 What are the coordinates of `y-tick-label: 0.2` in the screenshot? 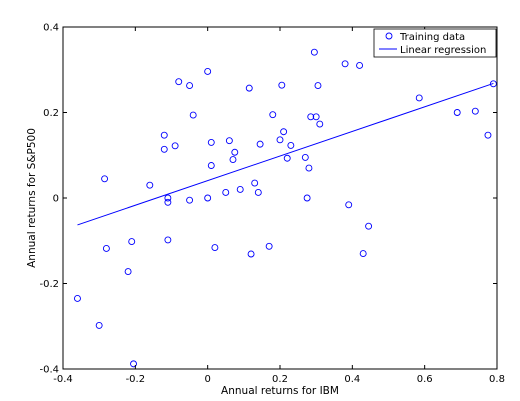 It's located at (51, 113).